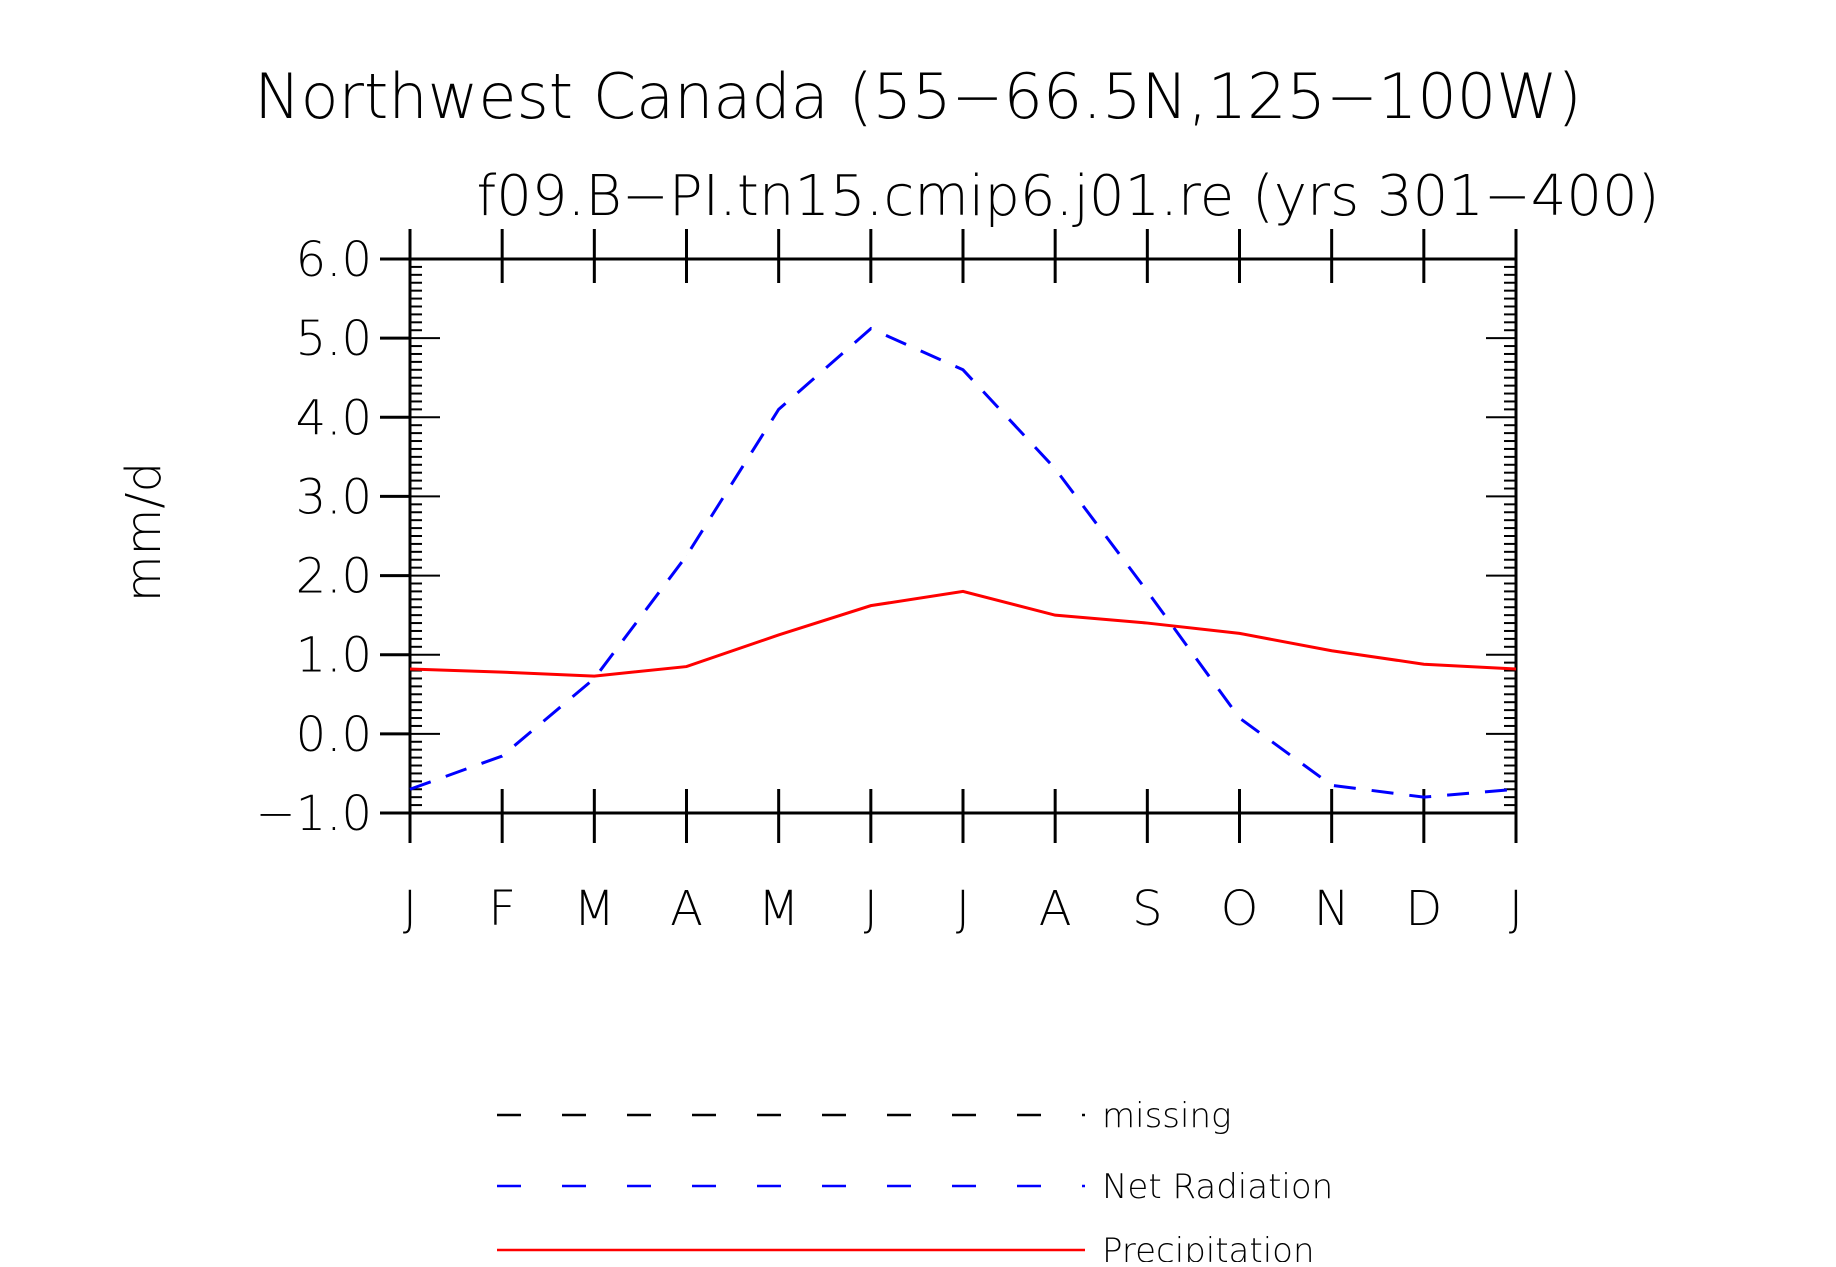  Describe the element at coordinates (1423, 909) in the screenshot. I see `x-tick-label: D` at that location.